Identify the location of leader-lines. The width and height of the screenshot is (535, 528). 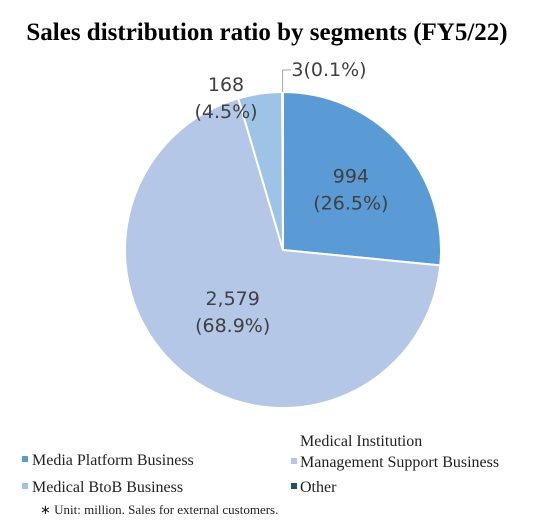
(286, 81).